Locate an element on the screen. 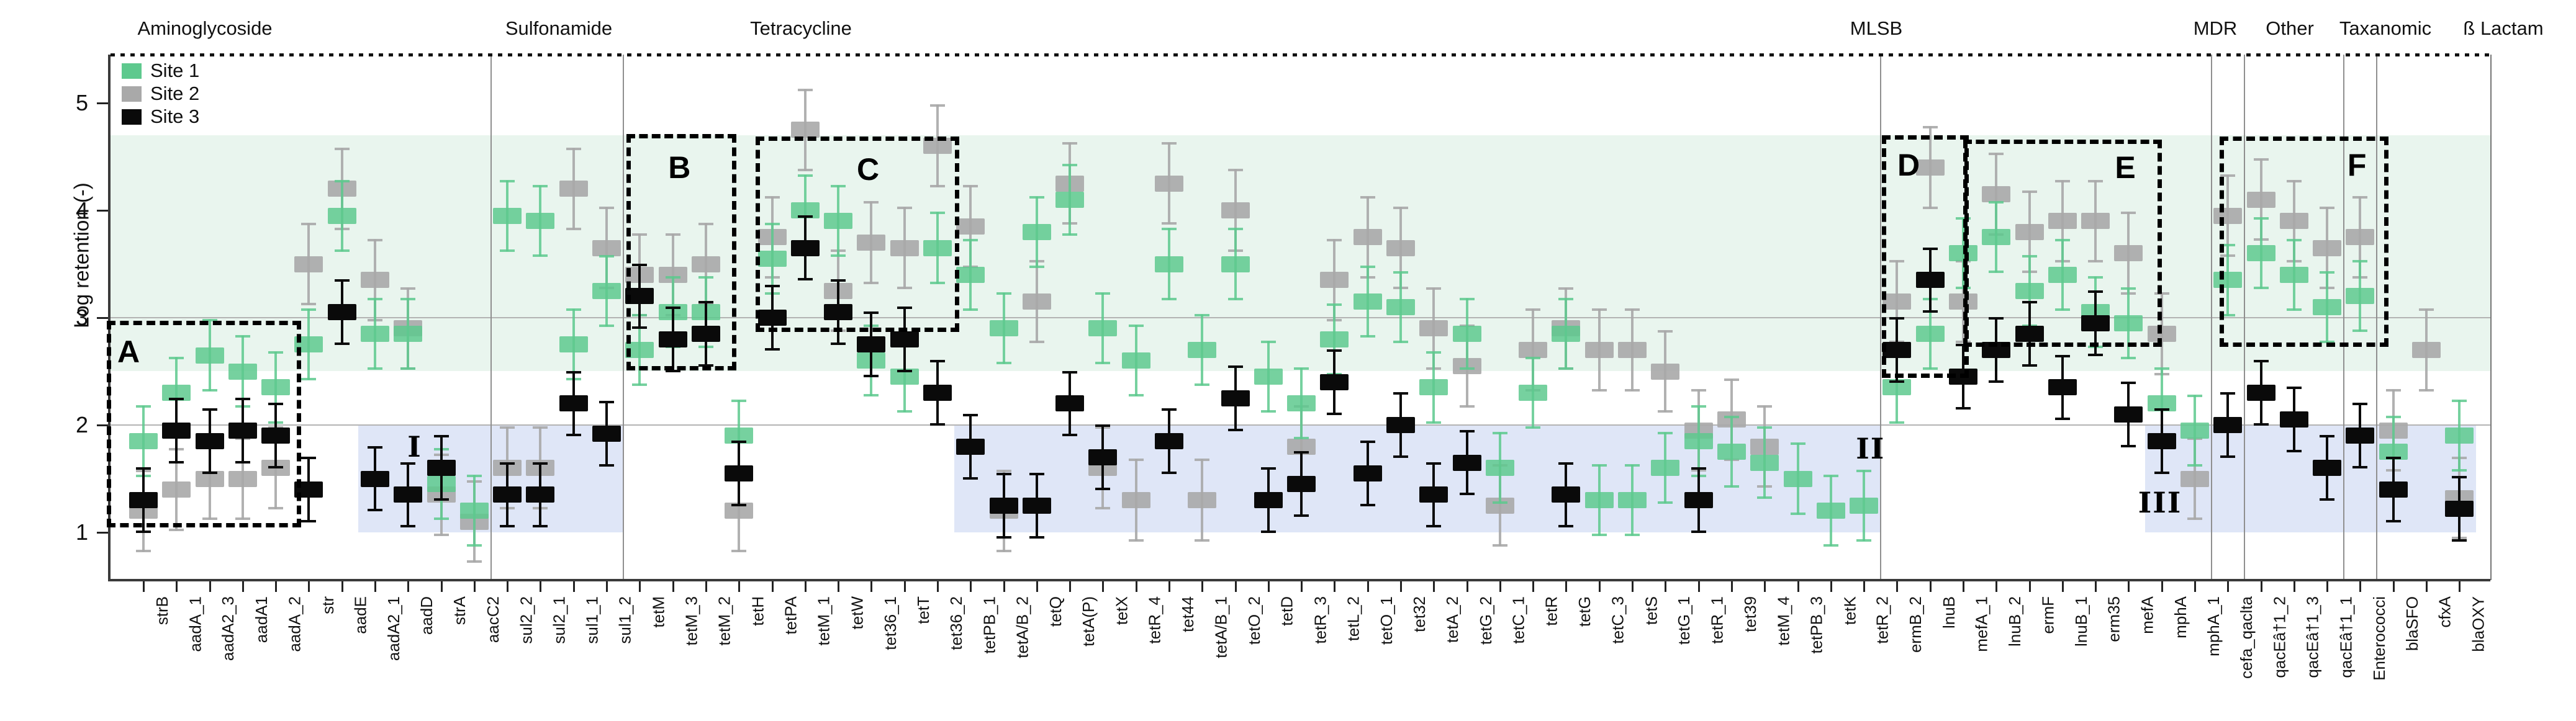  x-tick-label: tetQ is located at coordinates (1055, 611).